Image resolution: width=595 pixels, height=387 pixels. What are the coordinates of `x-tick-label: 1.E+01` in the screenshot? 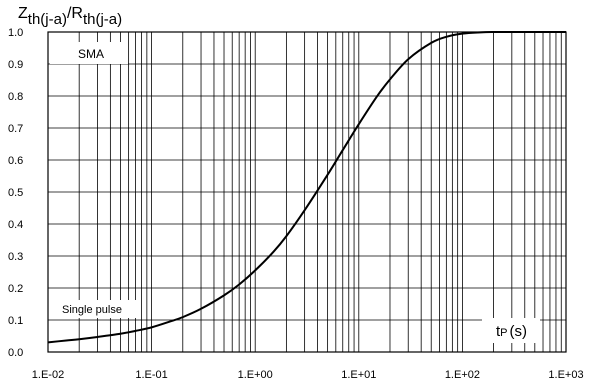 It's located at (358, 375).